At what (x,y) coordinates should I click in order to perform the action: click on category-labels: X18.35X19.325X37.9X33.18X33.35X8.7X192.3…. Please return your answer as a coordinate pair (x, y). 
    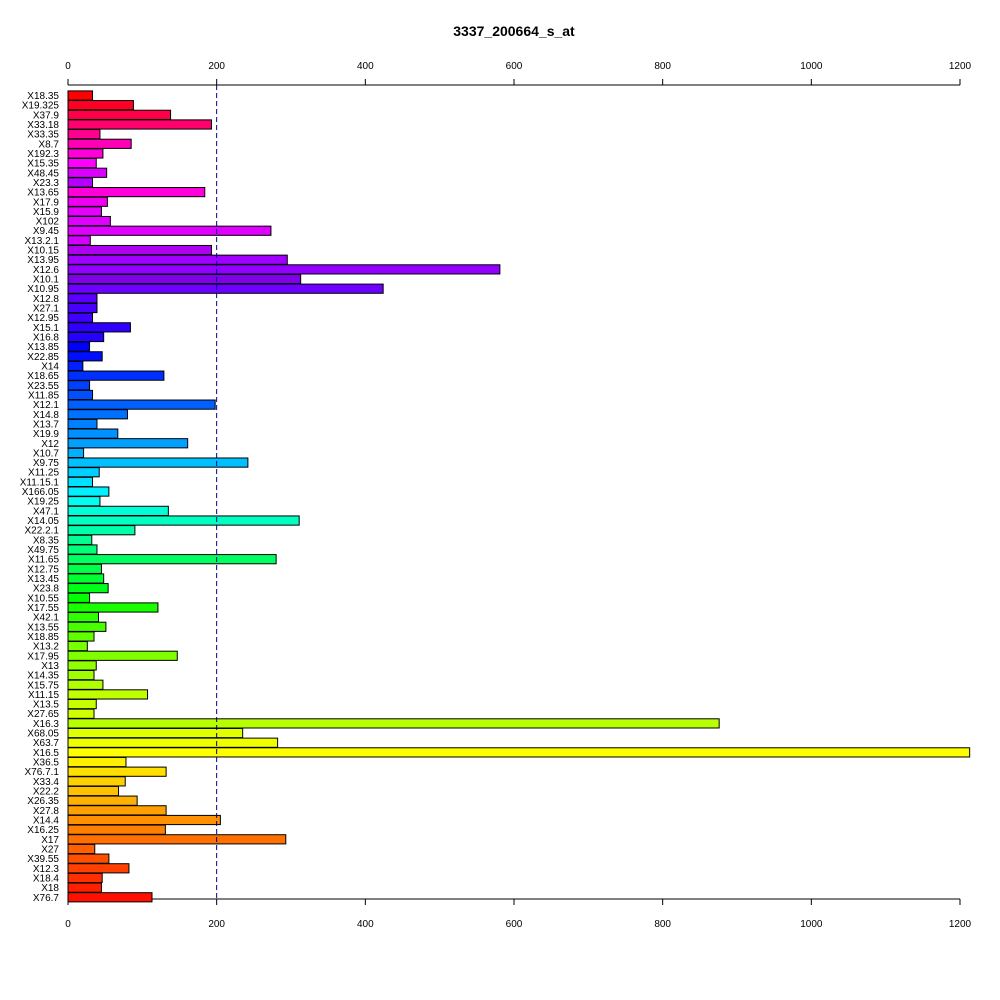
    Looking at the image, I should click on (40, 497).